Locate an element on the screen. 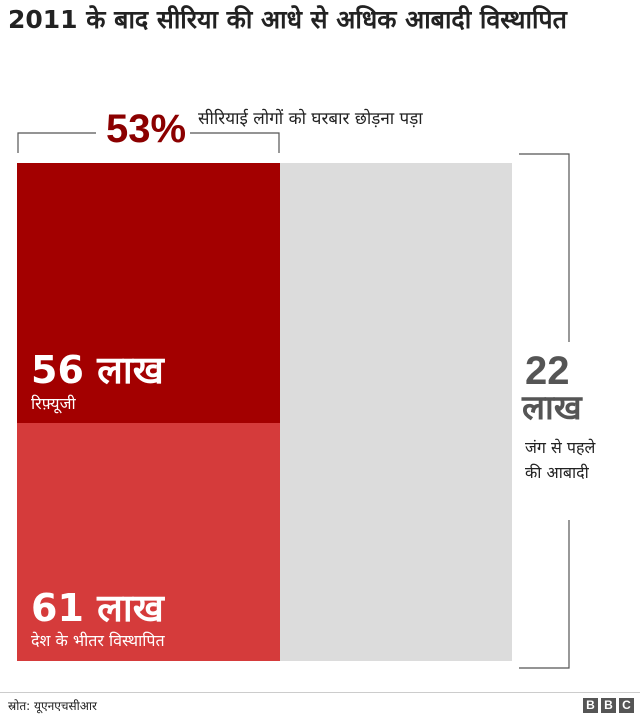  refugees-block is located at coordinates (148, 293).